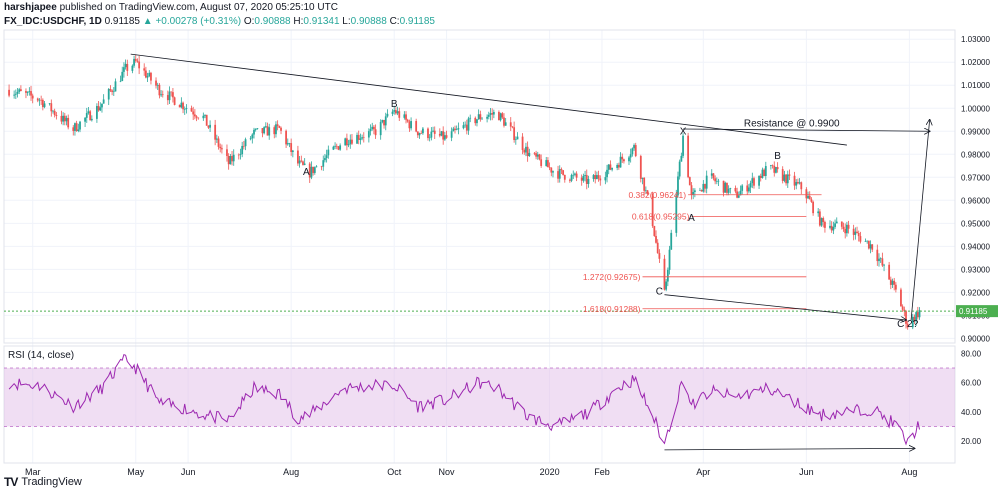 This screenshot has height=493, width=1000. What do you see at coordinates (909, 472) in the screenshot?
I see `x-tick-label: Aug` at bounding box center [909, 472].